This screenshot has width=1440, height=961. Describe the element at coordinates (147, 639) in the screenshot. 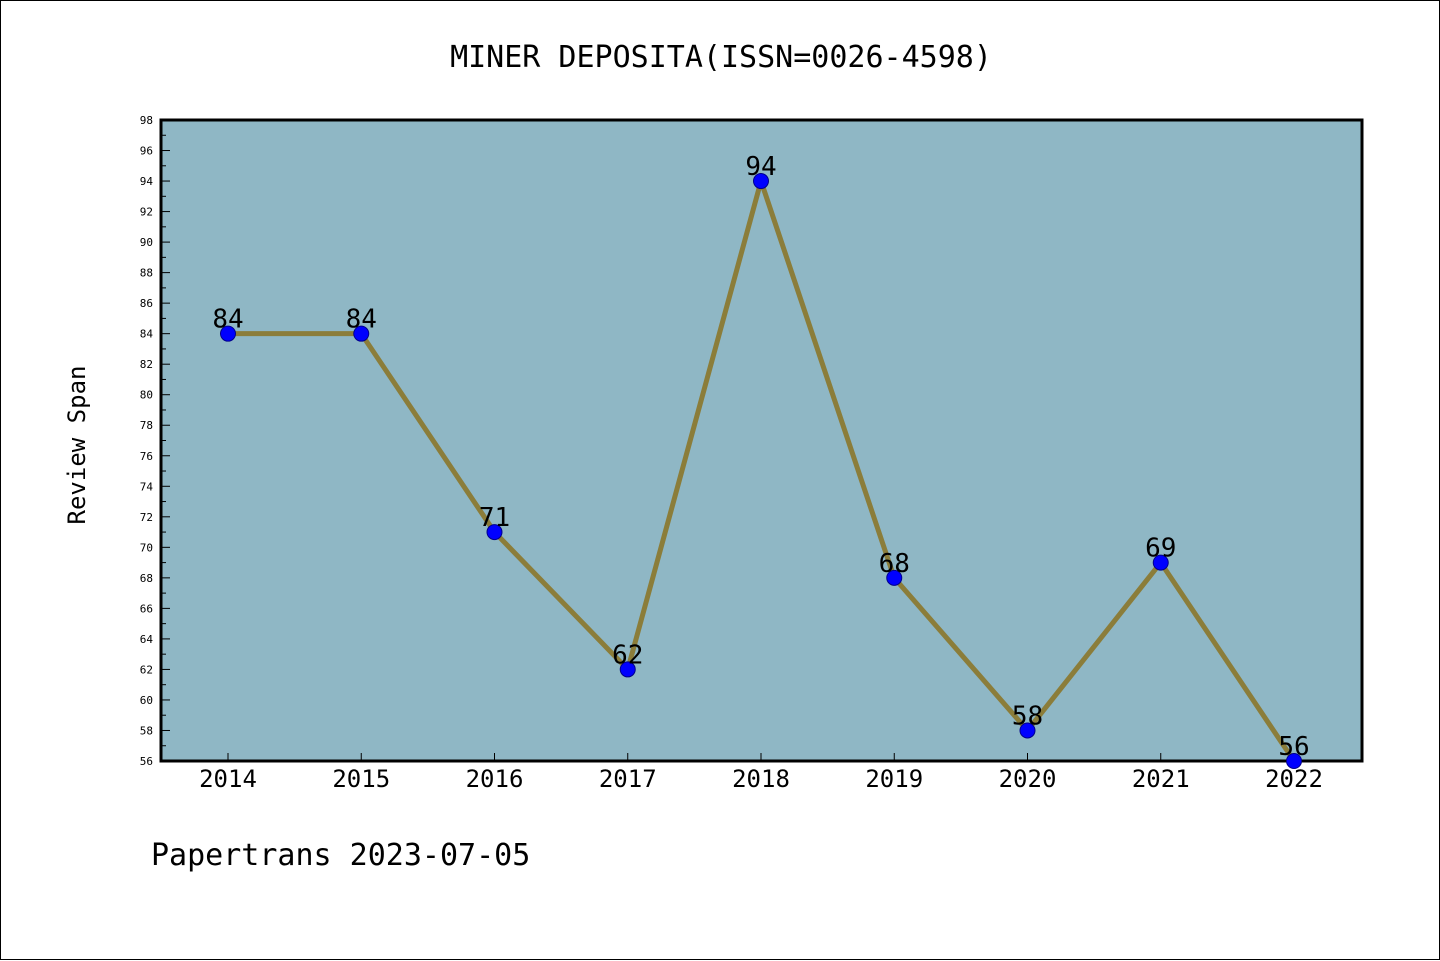

I see `y-tick-label: 64` at that location.